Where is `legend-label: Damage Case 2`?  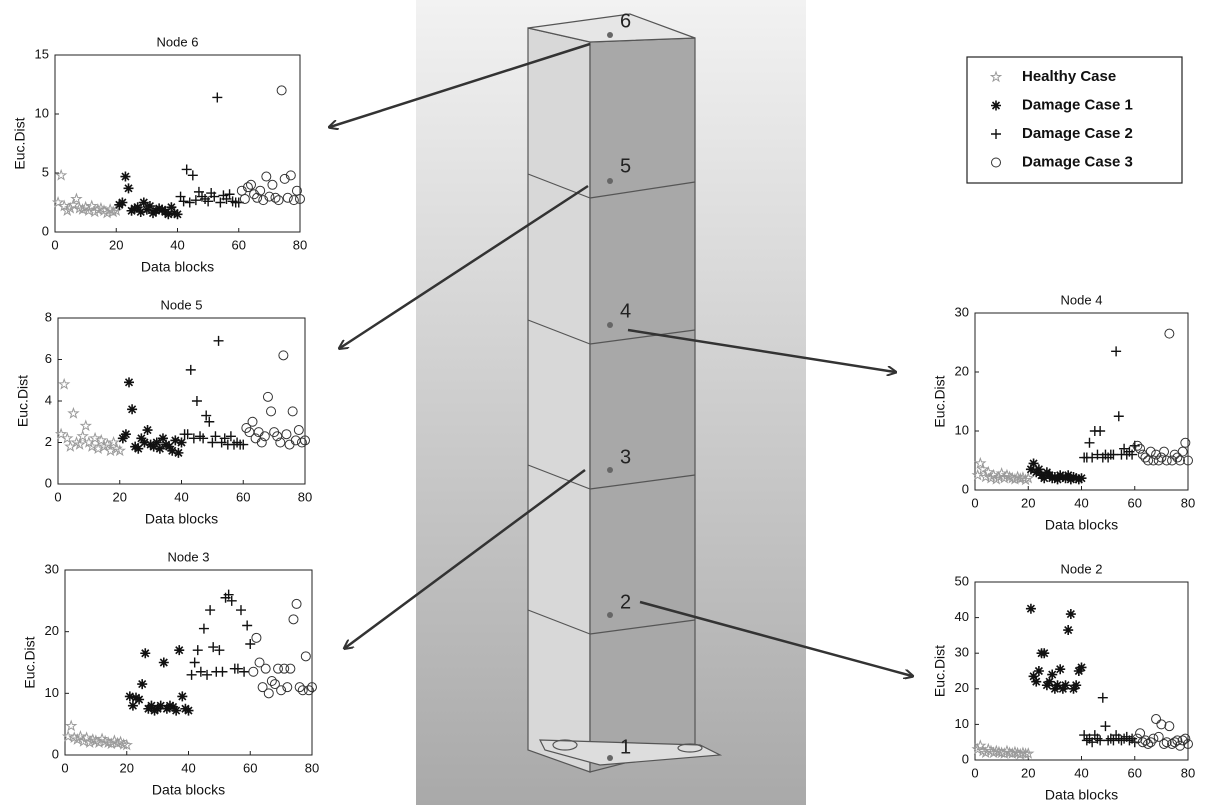
legend-label: Damage Case 2 is located at coordinates (1077, 133).